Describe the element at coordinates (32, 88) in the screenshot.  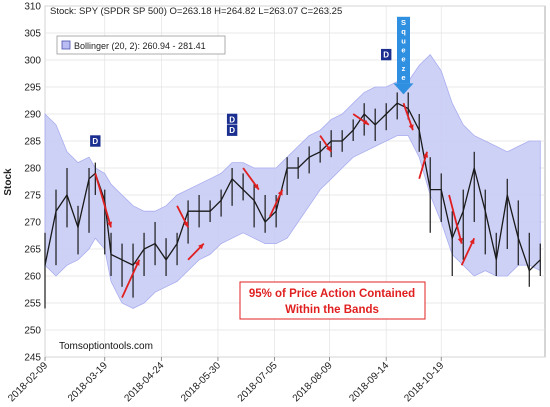
I see `y-tick-label: 295` at that location.